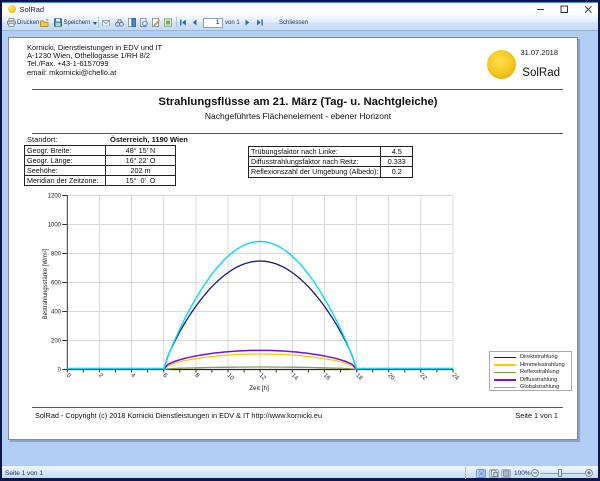  What do you see at coordinates (390, 377) in the screenshot?
I see `svg-text: 20` at bounding box center [390, 377].